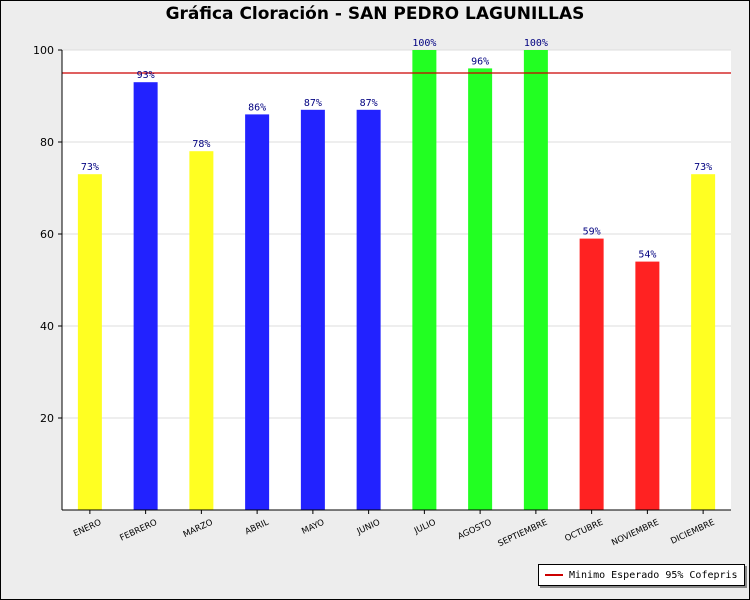 Image resolution: width=750 pixels, height=600 pixels. I want to click on x-tick-label: ENERO, so click(87, 529).